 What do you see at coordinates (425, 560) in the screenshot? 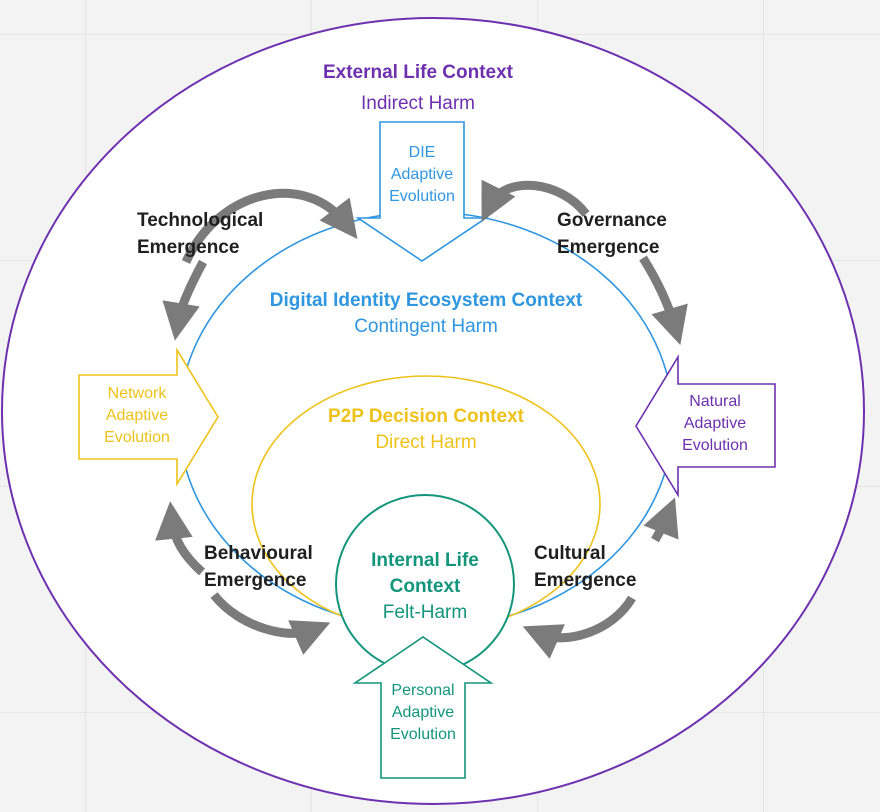
I see `internal-context-title-line1: Internal Life` at bounding box center [425, 560].